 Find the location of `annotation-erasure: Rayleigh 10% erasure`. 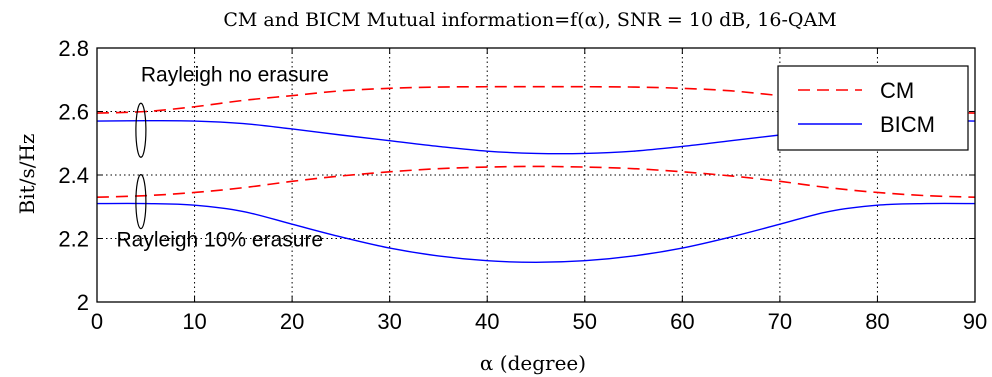

annotation-erasure: Rayleigh 10% erasure is located at coordinates (220, 240).